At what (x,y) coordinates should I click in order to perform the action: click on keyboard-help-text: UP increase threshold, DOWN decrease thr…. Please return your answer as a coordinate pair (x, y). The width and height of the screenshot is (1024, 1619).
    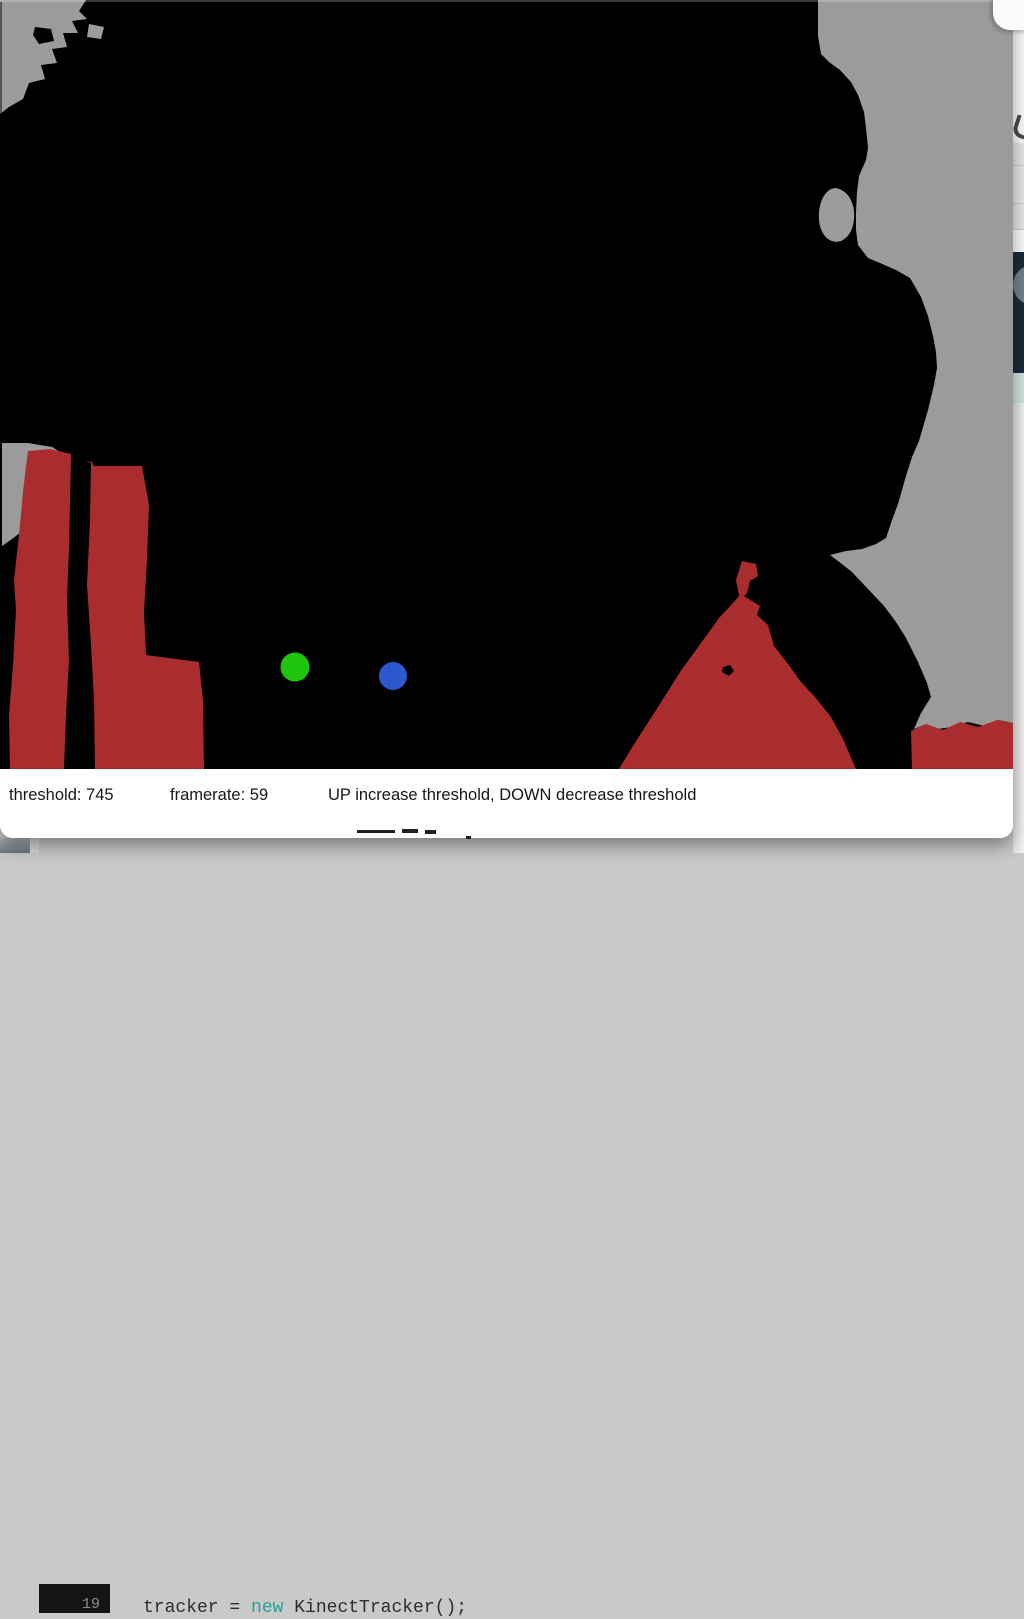
    Looking at the image, I should click on (512, 795).